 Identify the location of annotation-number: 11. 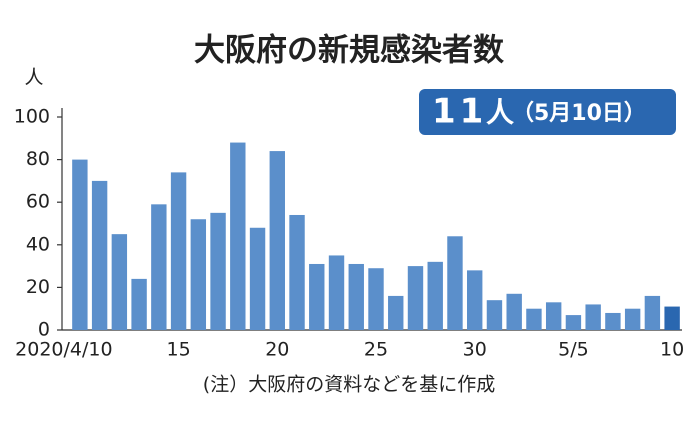
(459, 112).